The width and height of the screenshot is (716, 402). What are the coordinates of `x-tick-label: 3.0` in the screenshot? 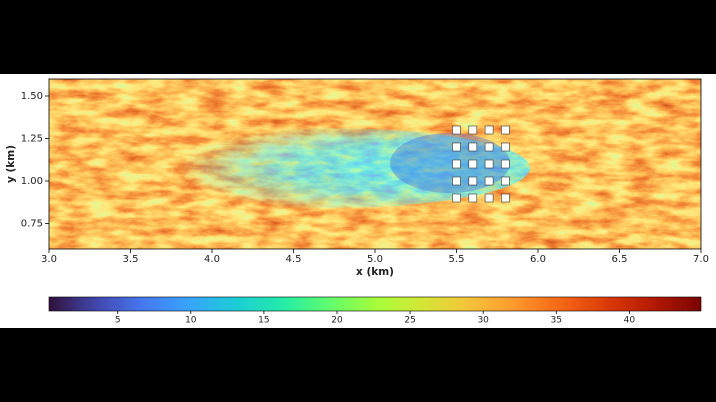 It's located at (49, 259).